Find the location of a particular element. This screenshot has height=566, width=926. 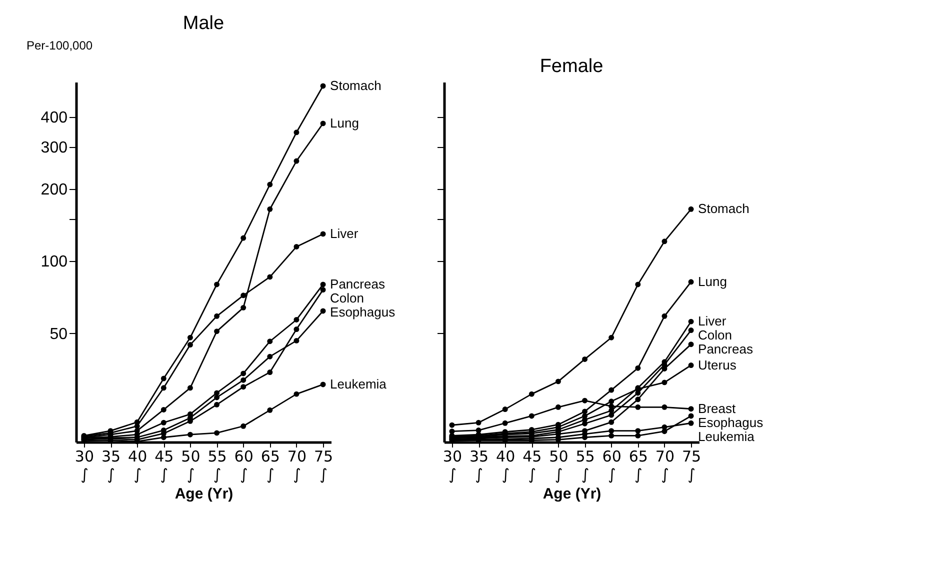

y-axis-title: Per-100,000 is located at coordinates (59, 45).